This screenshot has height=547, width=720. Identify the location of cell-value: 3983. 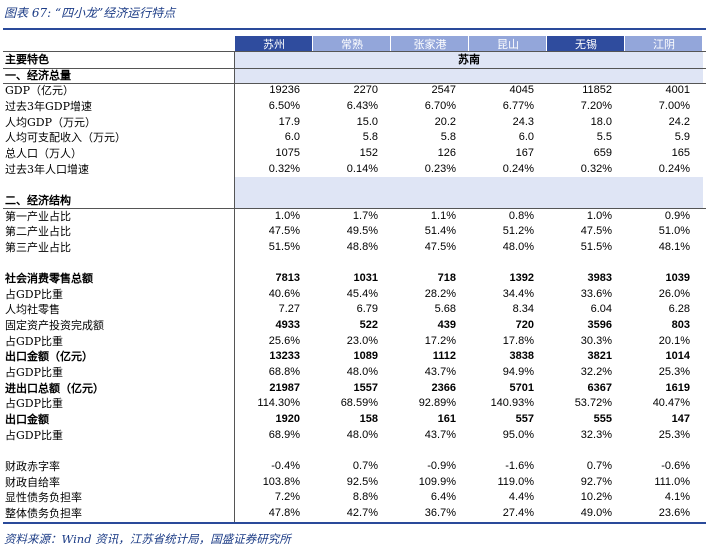
(599, 278).